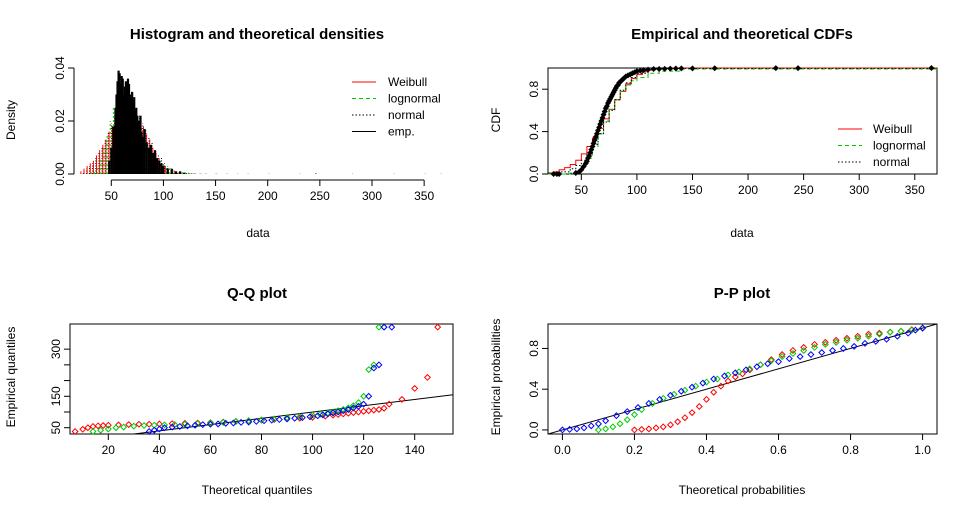 This screenshot has width=970, height=514. Describe the element at coordinates (534, 89) in the screenshot. I see `cdf-ytick-label: 0.8` at that location.